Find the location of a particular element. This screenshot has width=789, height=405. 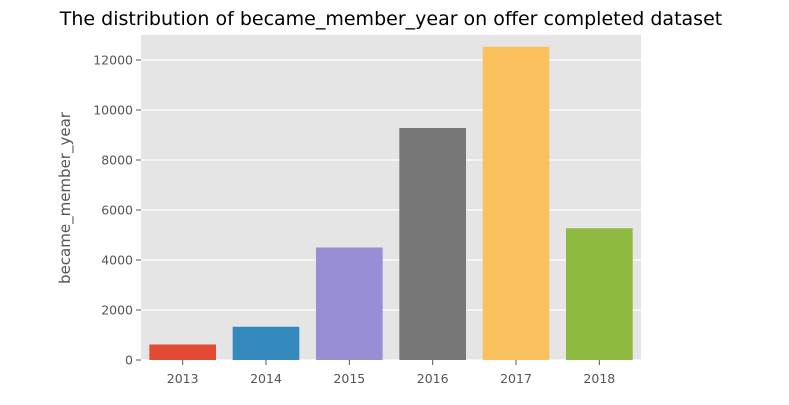

y-tick-label: 12000 is located at coordinates (113, 60).